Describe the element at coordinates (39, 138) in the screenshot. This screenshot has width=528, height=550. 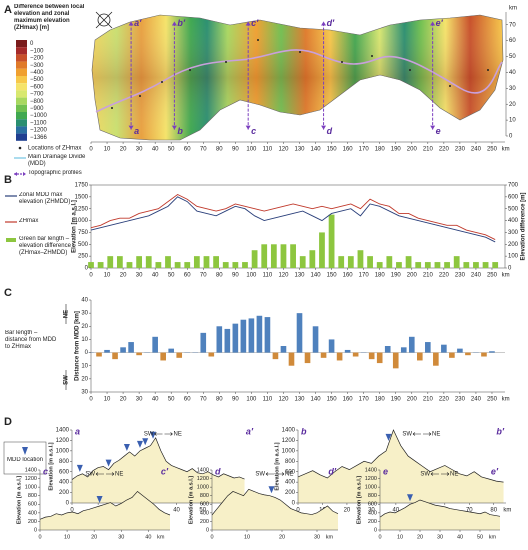
I see `colorbar-label: −1366` at that location.